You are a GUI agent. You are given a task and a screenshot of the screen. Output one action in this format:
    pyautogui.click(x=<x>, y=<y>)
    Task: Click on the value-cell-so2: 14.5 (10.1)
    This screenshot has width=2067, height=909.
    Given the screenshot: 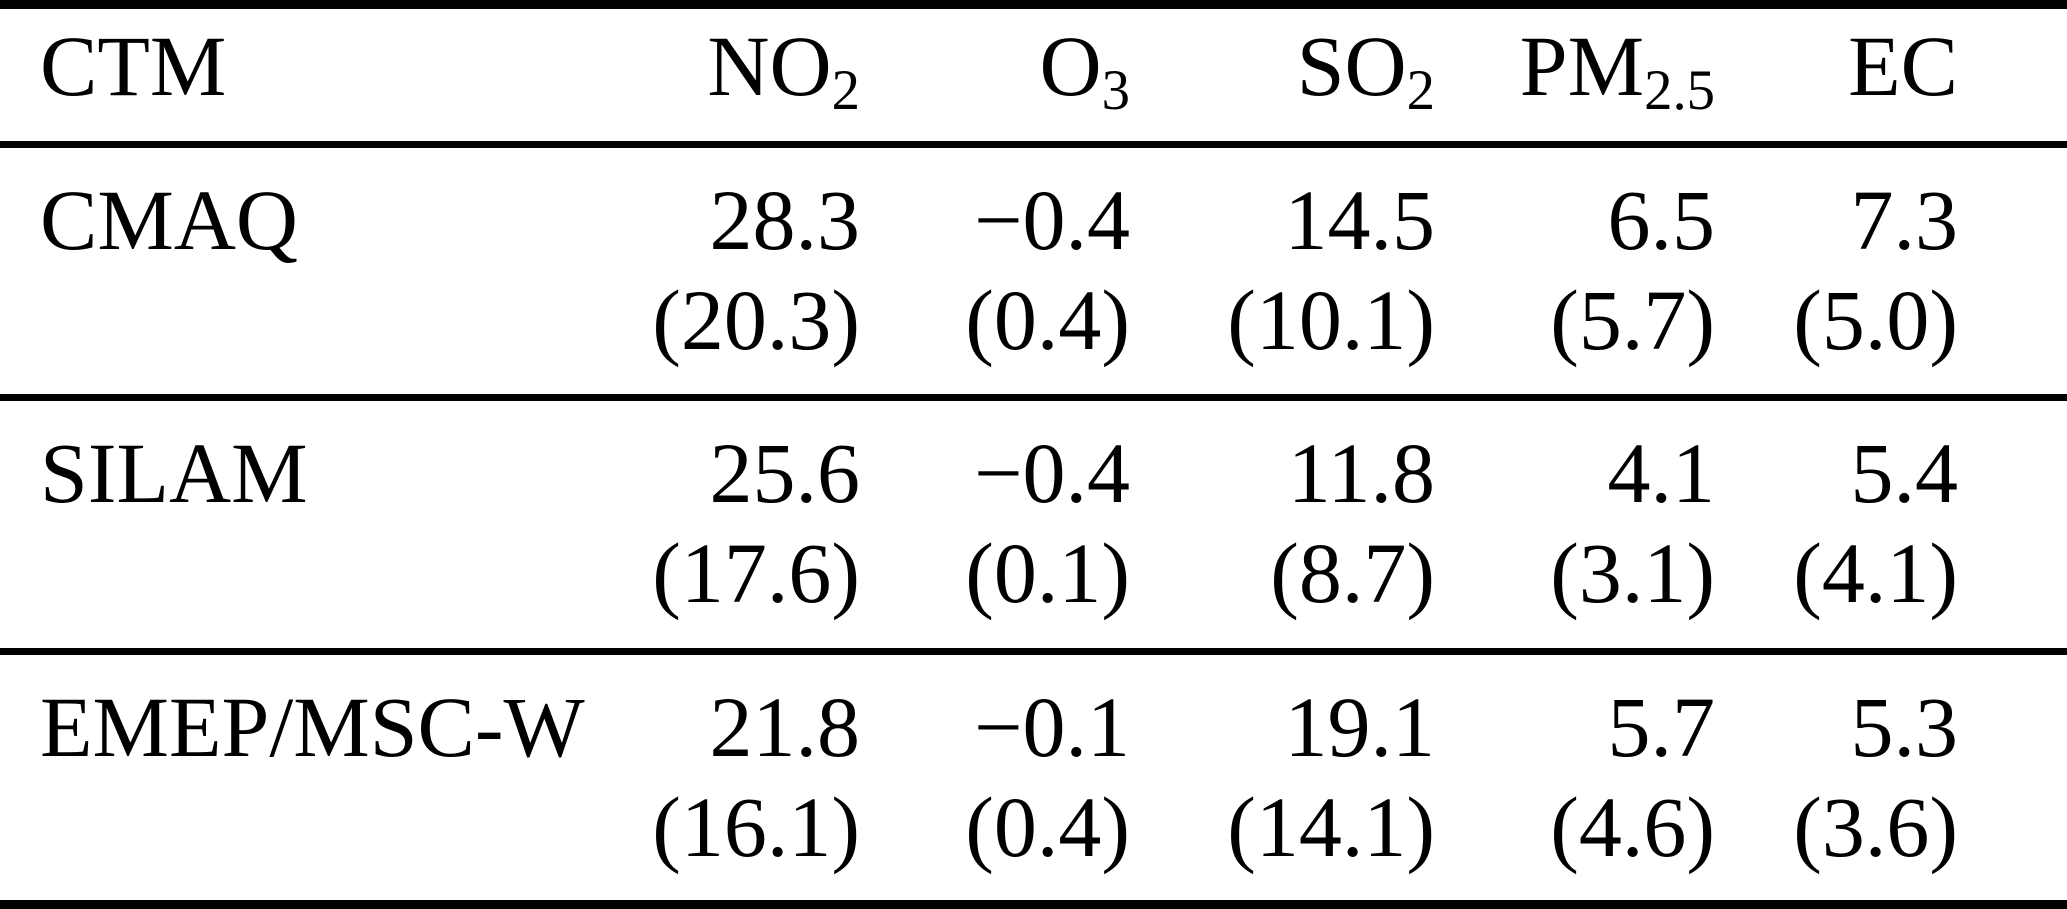 What is the action you would take?
    pyautogui.click(x=1282, y=271)
    